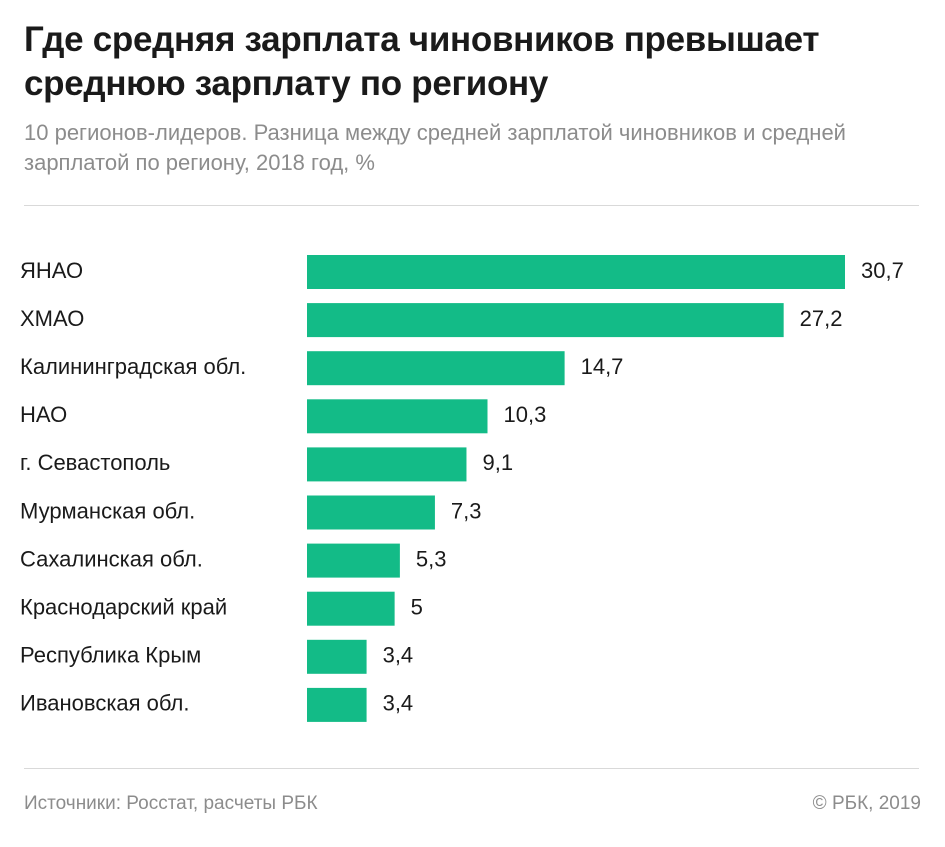 Image resolution: width=945 pixels, height=847 pixels. What do you see at coordinates (51, 270) in the screenshot?
I see `category-label: ЯНАО` at bounding box center [51, 270].